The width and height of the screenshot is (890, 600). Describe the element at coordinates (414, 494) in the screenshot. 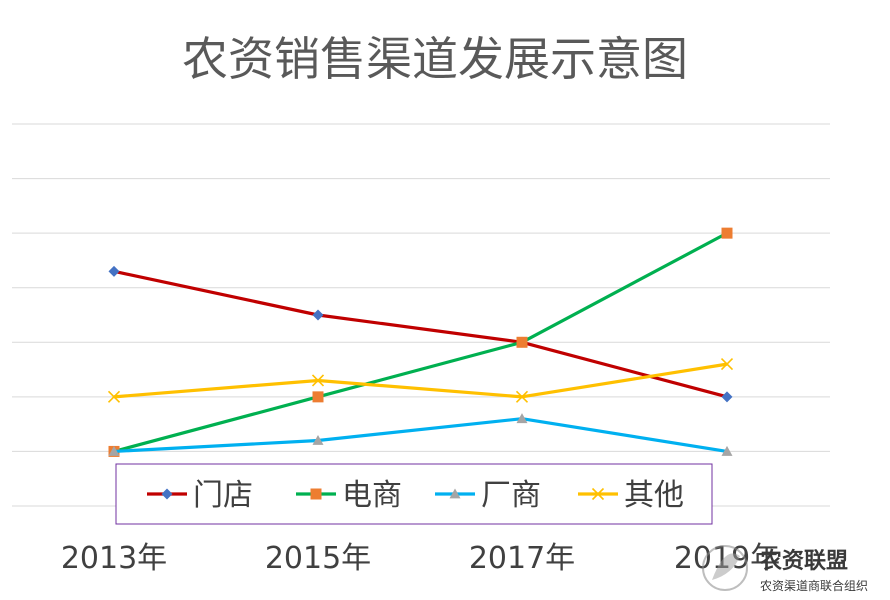

I see `legend: 门店 电商 厂商 其他` at that location.